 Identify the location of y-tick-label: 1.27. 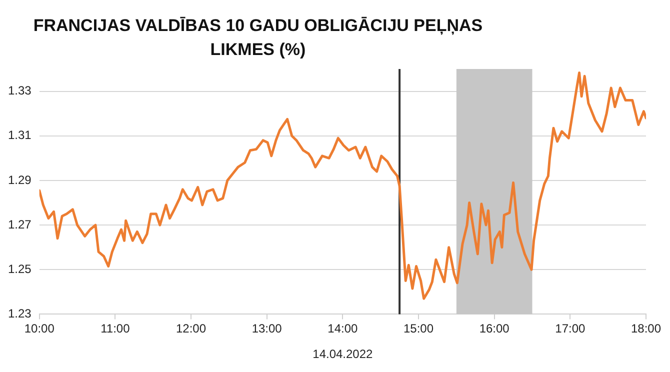
(20, 224).